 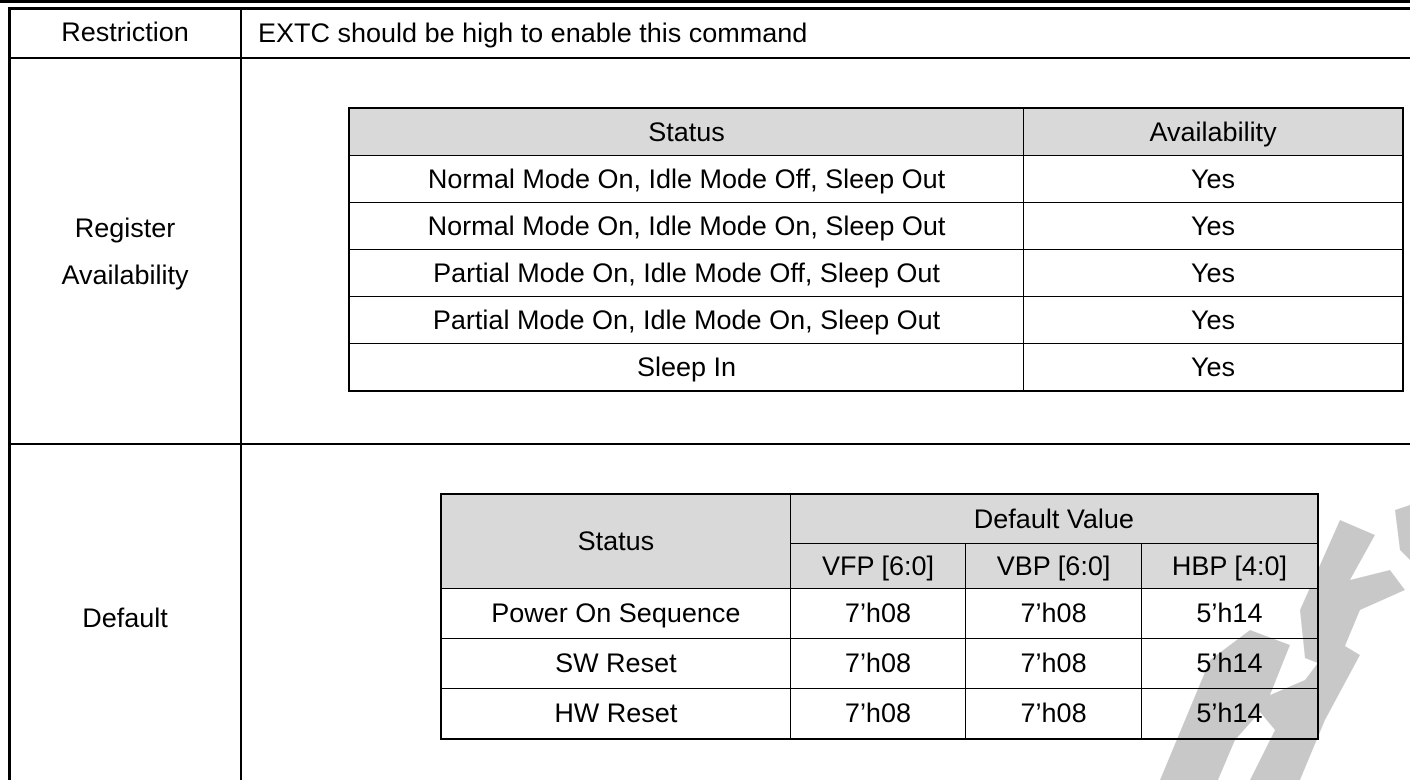 What do you see at coordinates (1053, 566) in the screenshot?
I see `vbp-column-header: VBP [6:0]` at bounding box center [1053, 566].